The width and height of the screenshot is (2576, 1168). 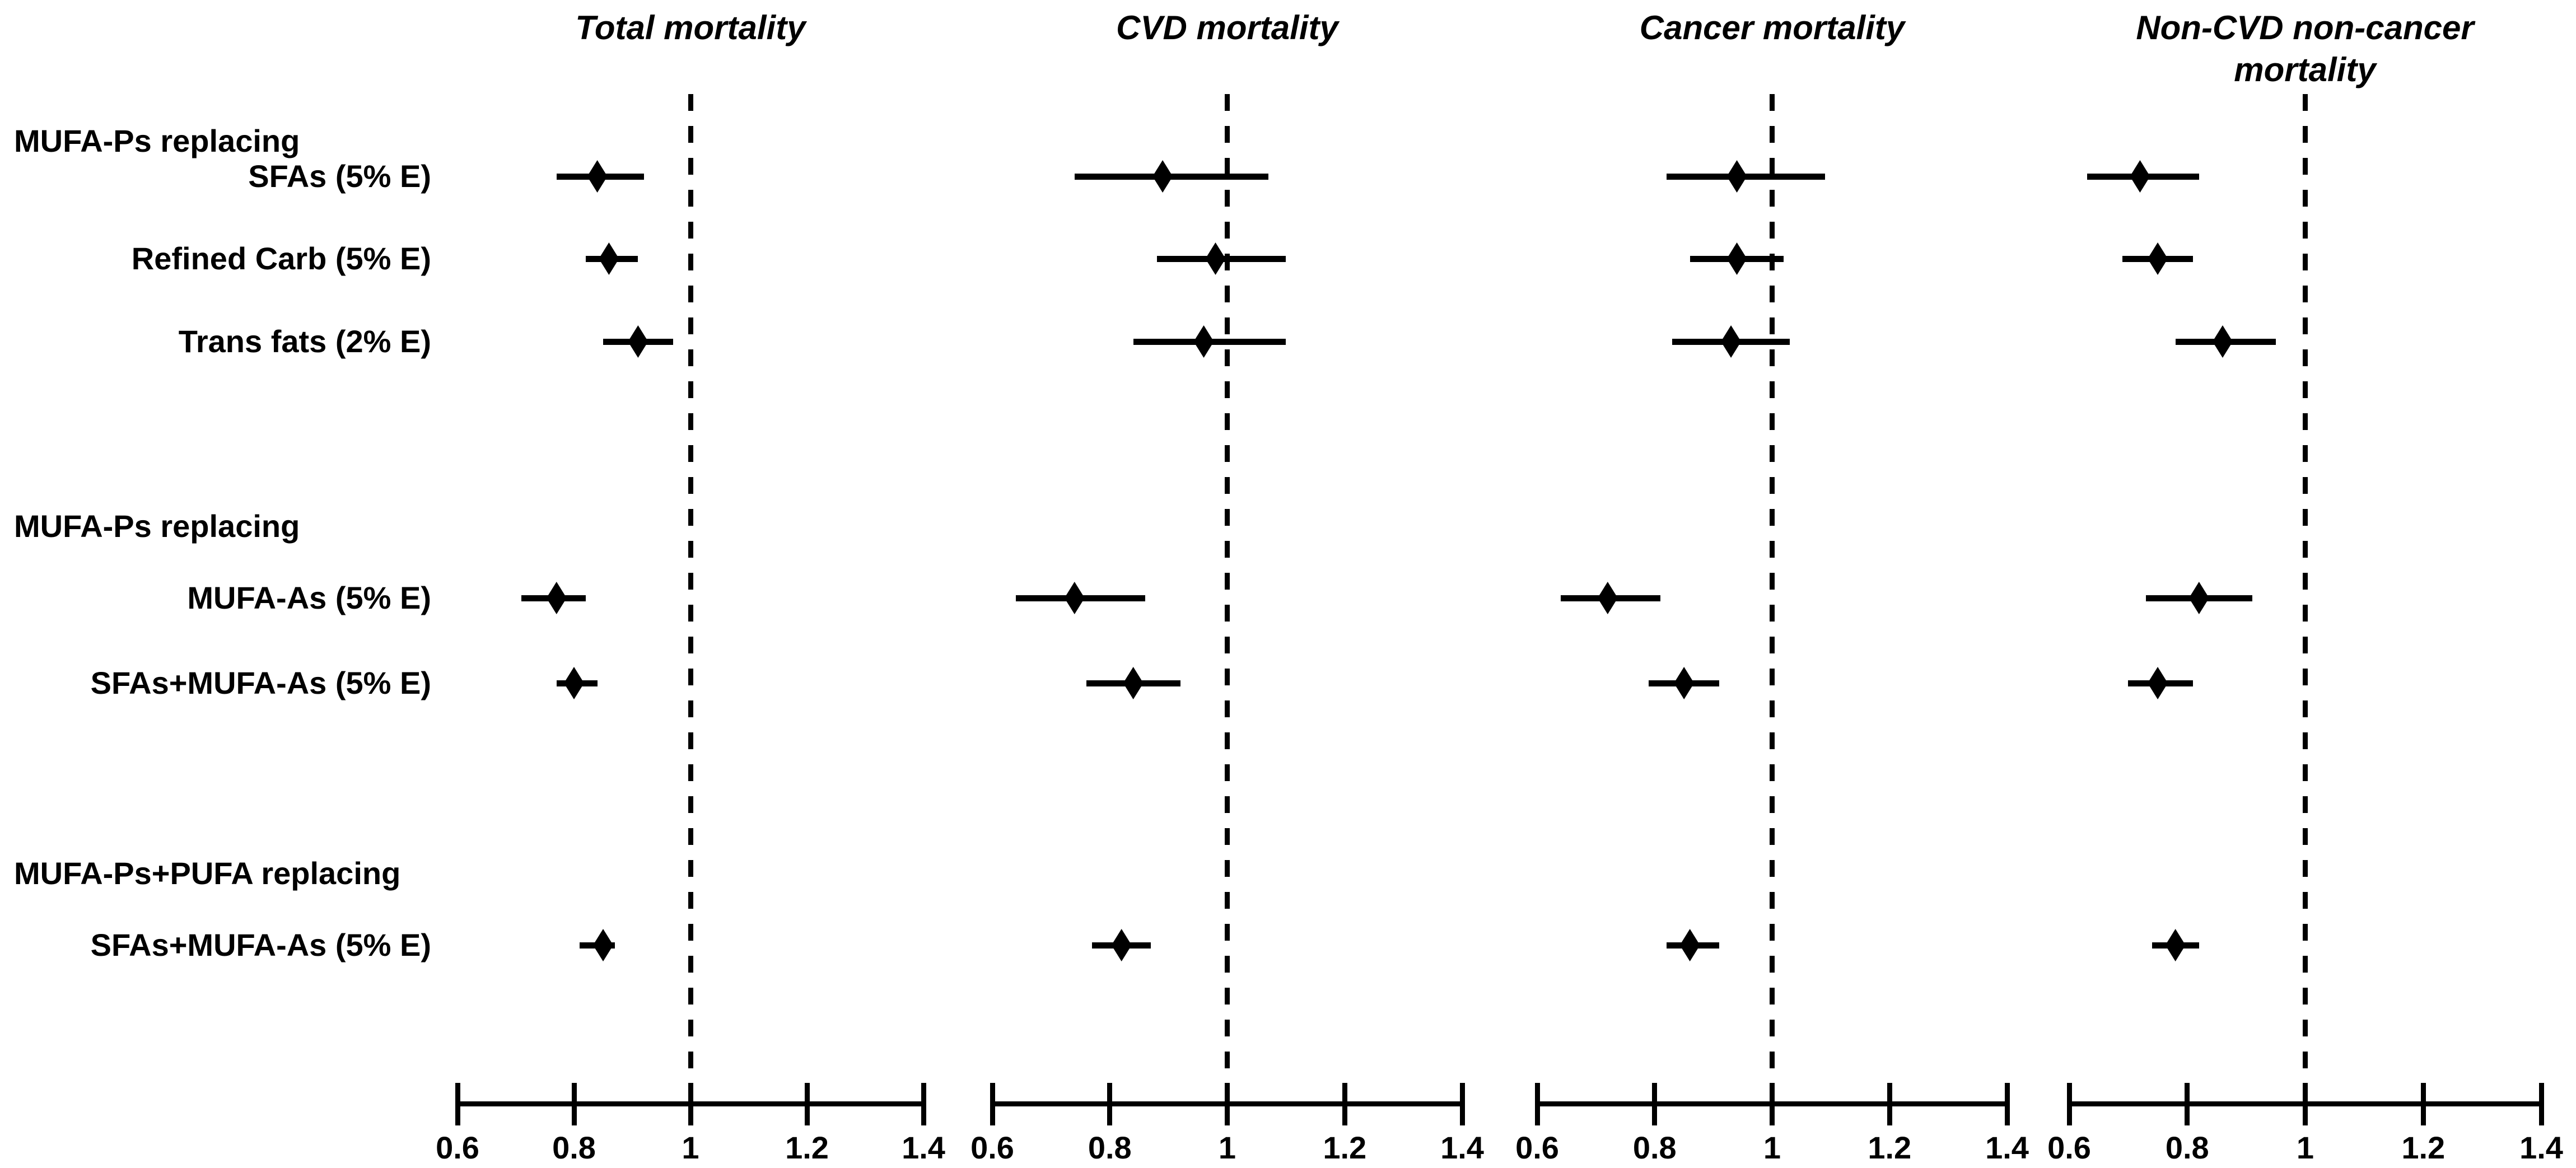 I want to click on panel-title-total-mortality: Total mortality, so click(x=691, y=28).